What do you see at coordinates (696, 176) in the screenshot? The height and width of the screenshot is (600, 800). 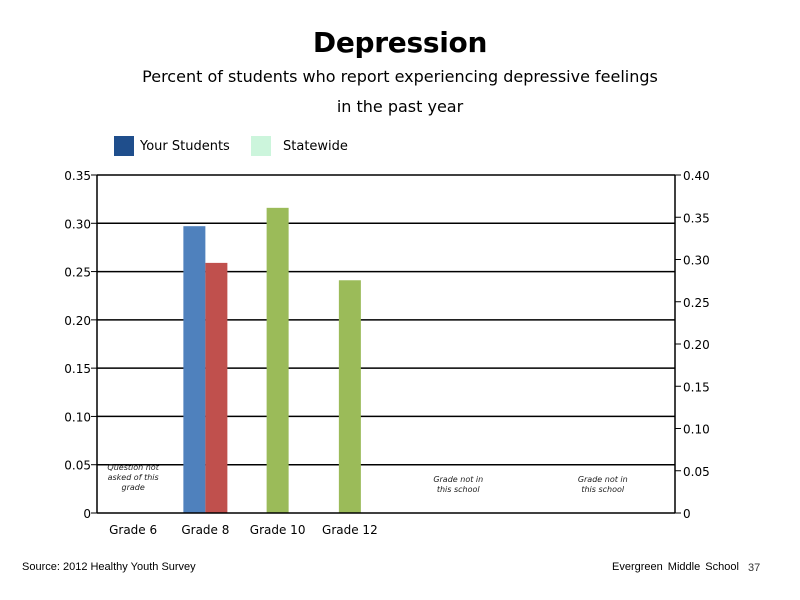 I see `right-axis-tick-label: 0.40` at bounding box center [696, 176].